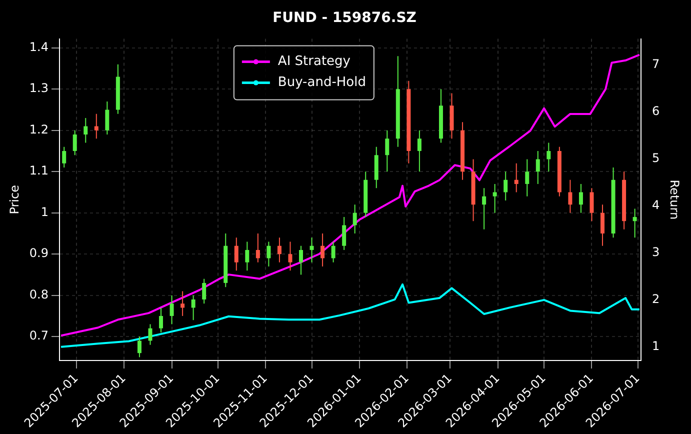 This screenshot has width=691, height=434. I want to click on y2-axis-title: Return, so click(675, 200).